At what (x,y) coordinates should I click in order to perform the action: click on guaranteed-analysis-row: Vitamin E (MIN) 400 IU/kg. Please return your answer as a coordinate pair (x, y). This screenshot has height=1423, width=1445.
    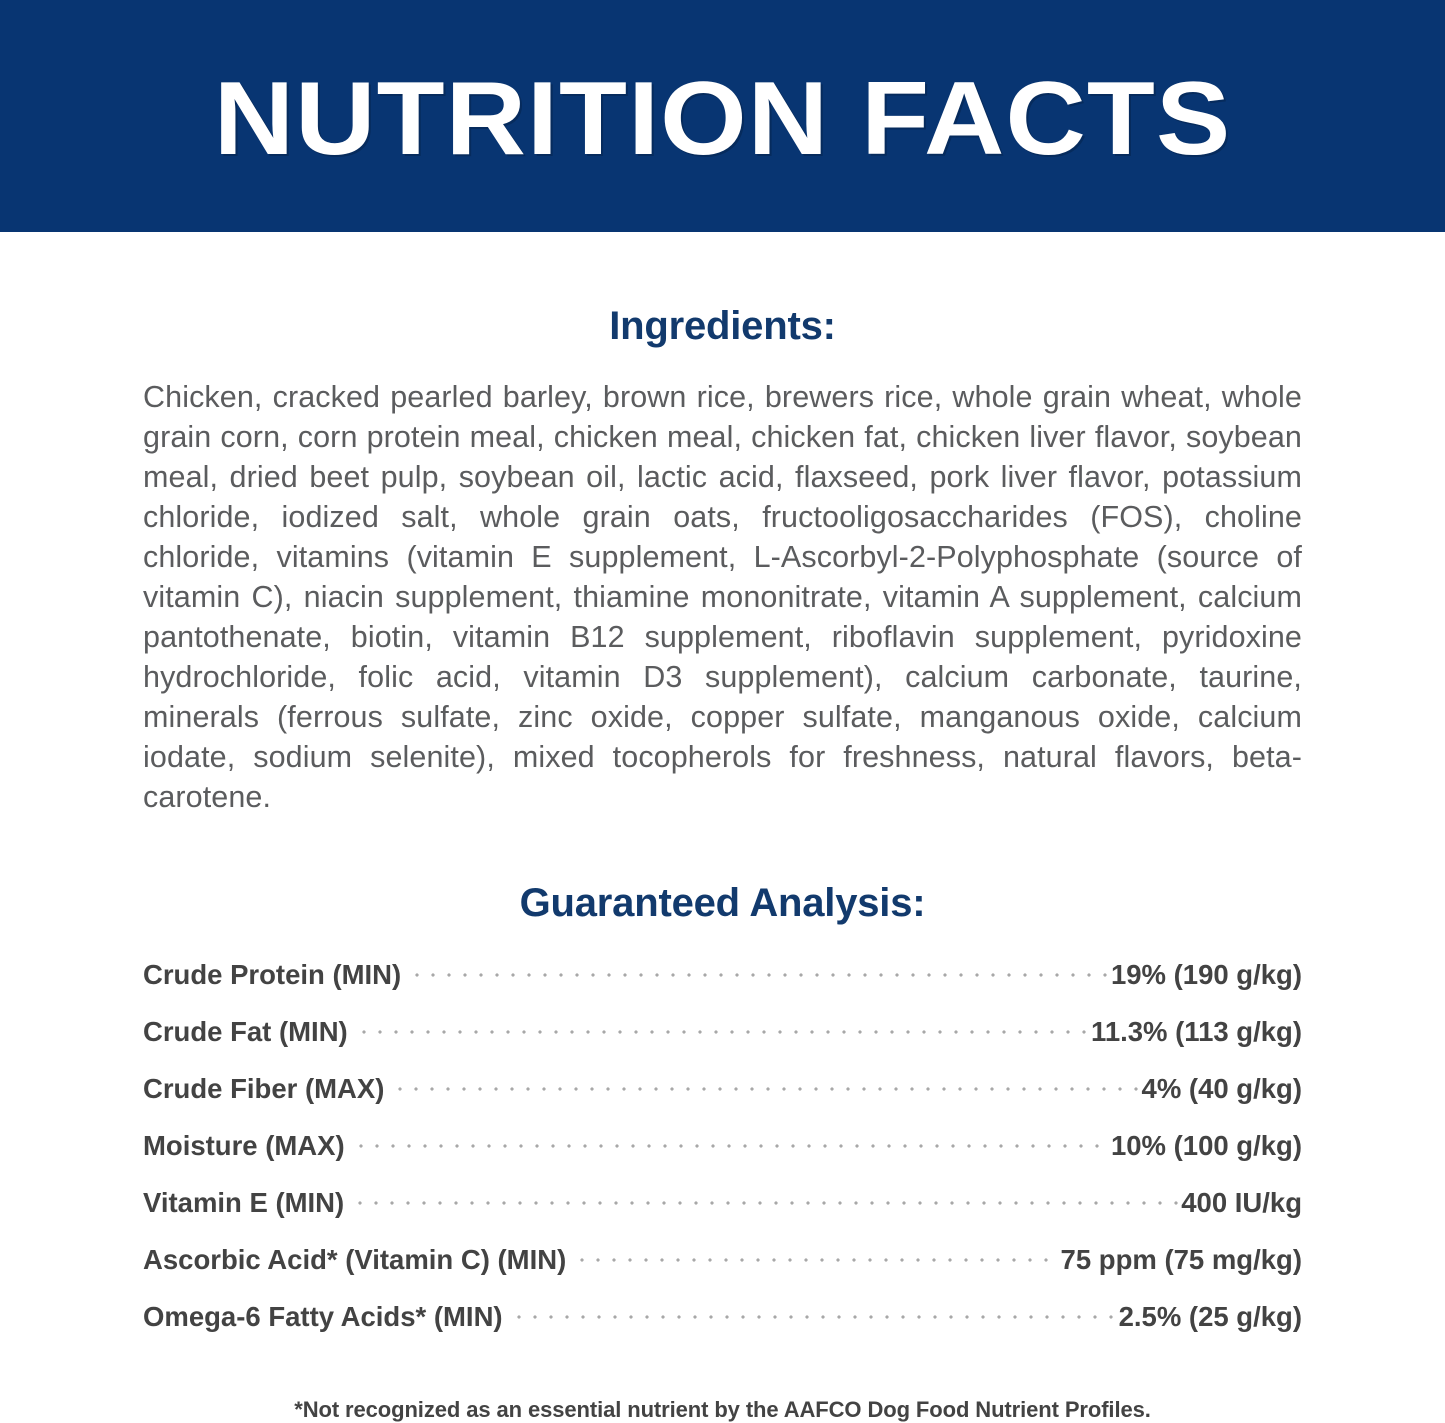
    Looking at the image, I should click on (722, 1212).